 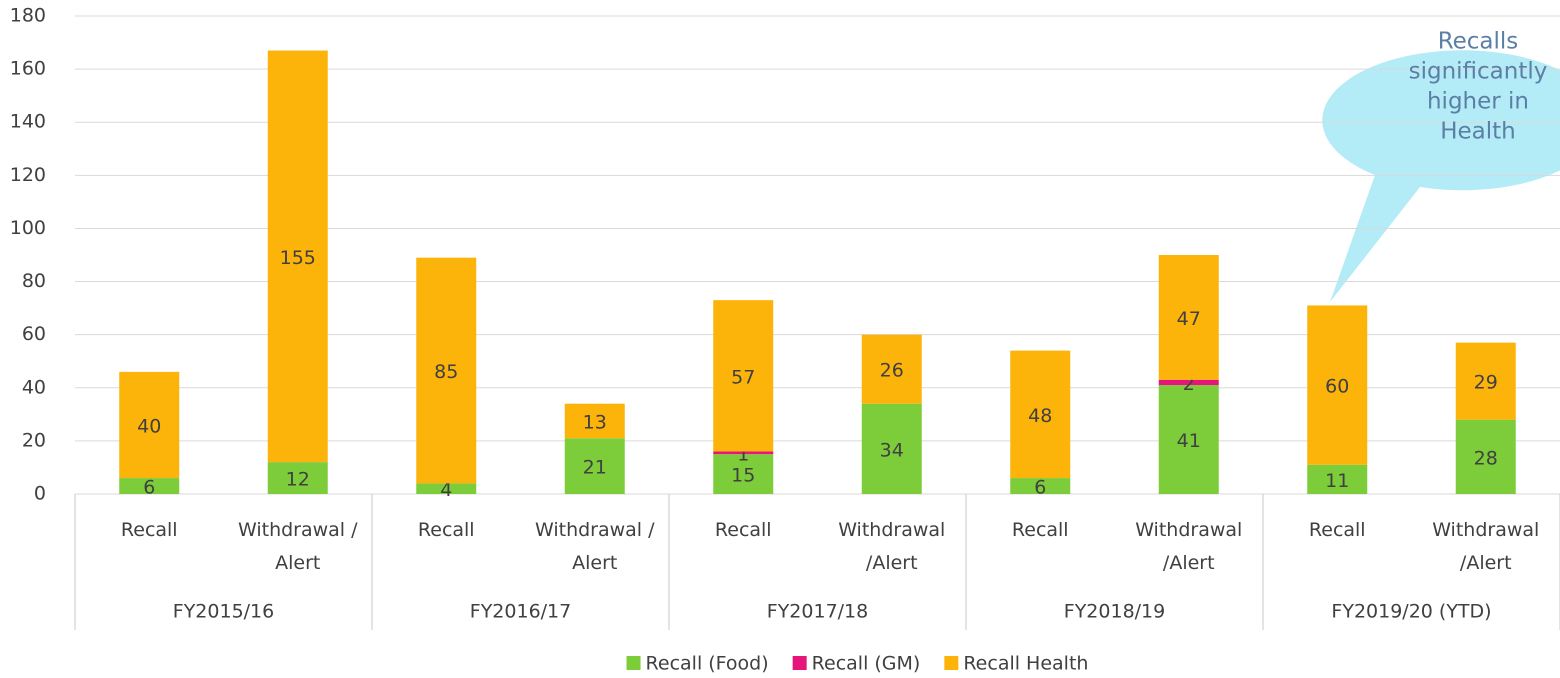 I want to click on y-tick-label: 120, so click(x=28, y=175).